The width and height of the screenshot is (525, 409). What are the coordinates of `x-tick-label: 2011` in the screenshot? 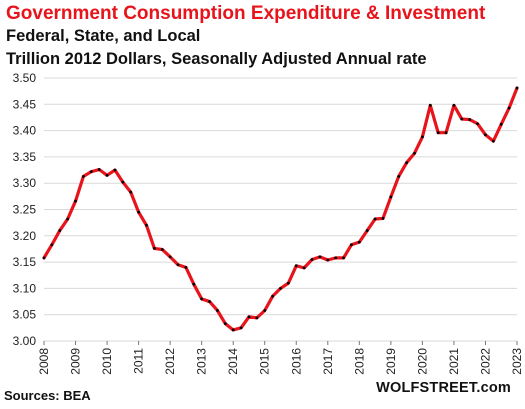 It's located at (139, 361).